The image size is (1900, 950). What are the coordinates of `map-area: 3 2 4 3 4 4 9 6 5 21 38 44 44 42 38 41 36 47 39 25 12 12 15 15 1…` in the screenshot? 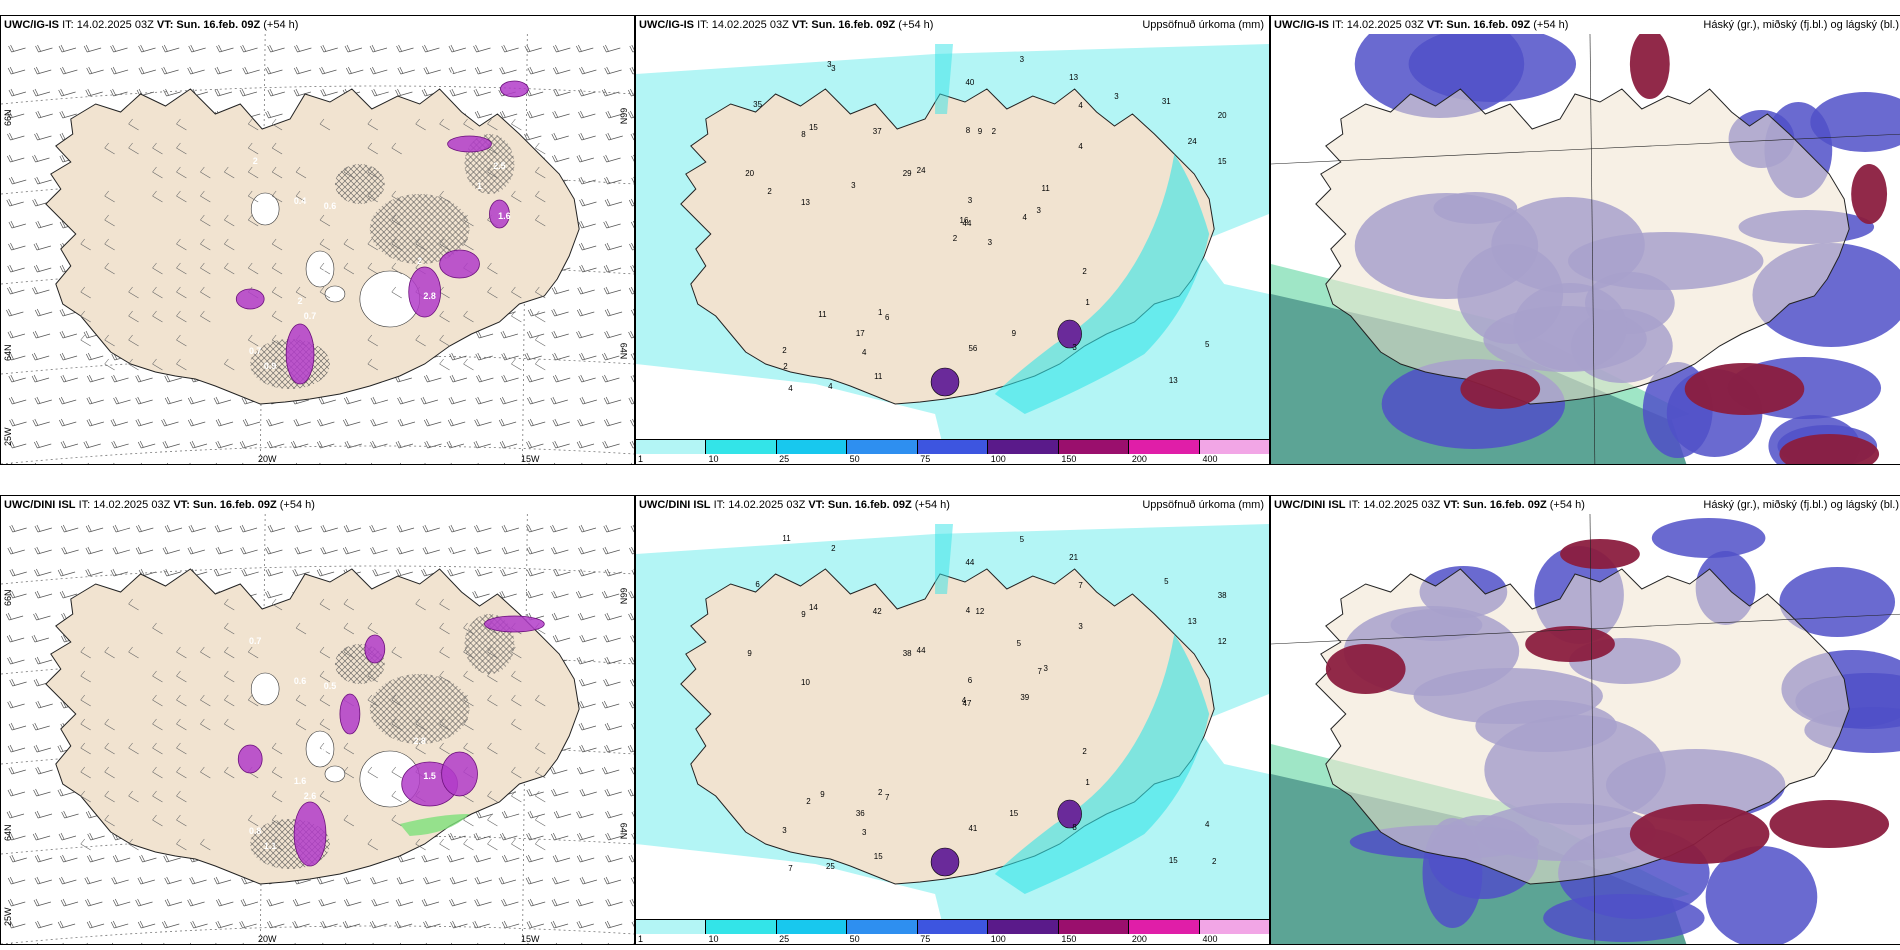 It's located at (952, 717).